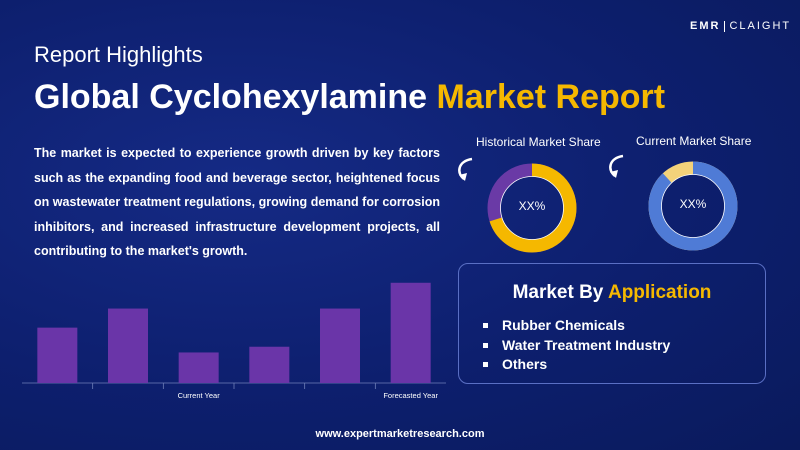 The image size is (800, 450). Describe the element at coordinates (705, 26) in the screenshot. I see `logo-main: EMR` at that location.